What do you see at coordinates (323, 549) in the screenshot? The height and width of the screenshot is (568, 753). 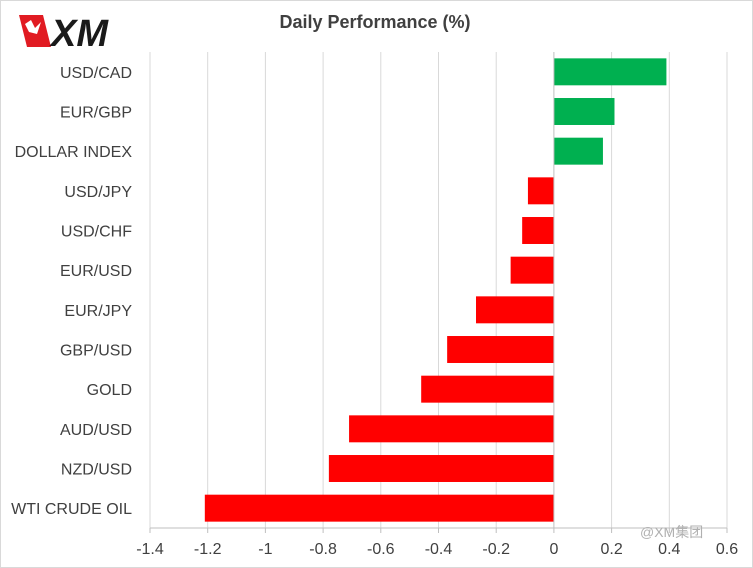 I see `x-tick-label: -0.8` at bounding box center [323, 549].